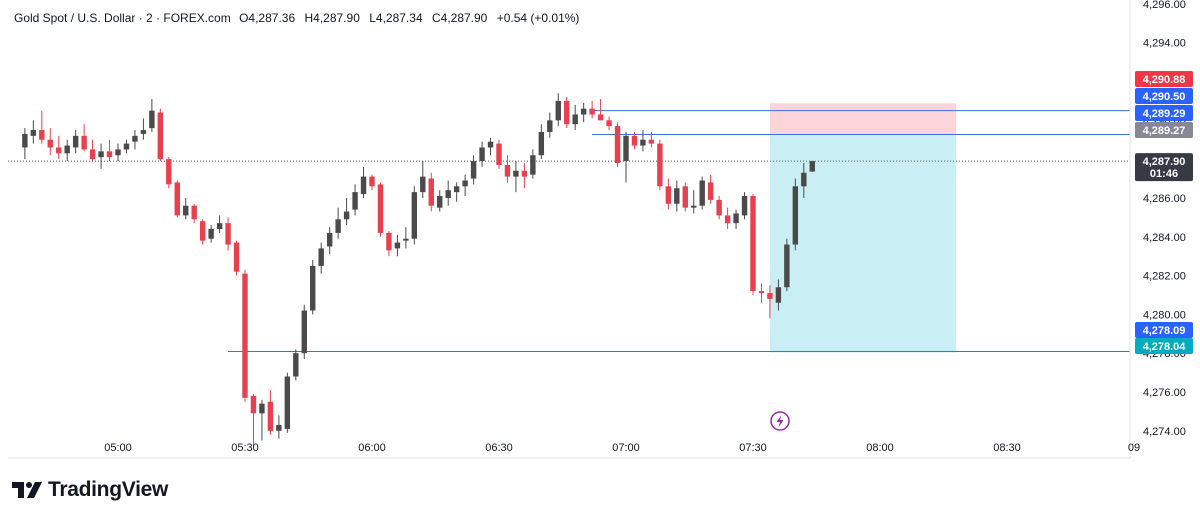  Describe the element at coordinates (1164, 96) in the screenshot. I see `price-tag-line-upper: 4,290.50` at that location.